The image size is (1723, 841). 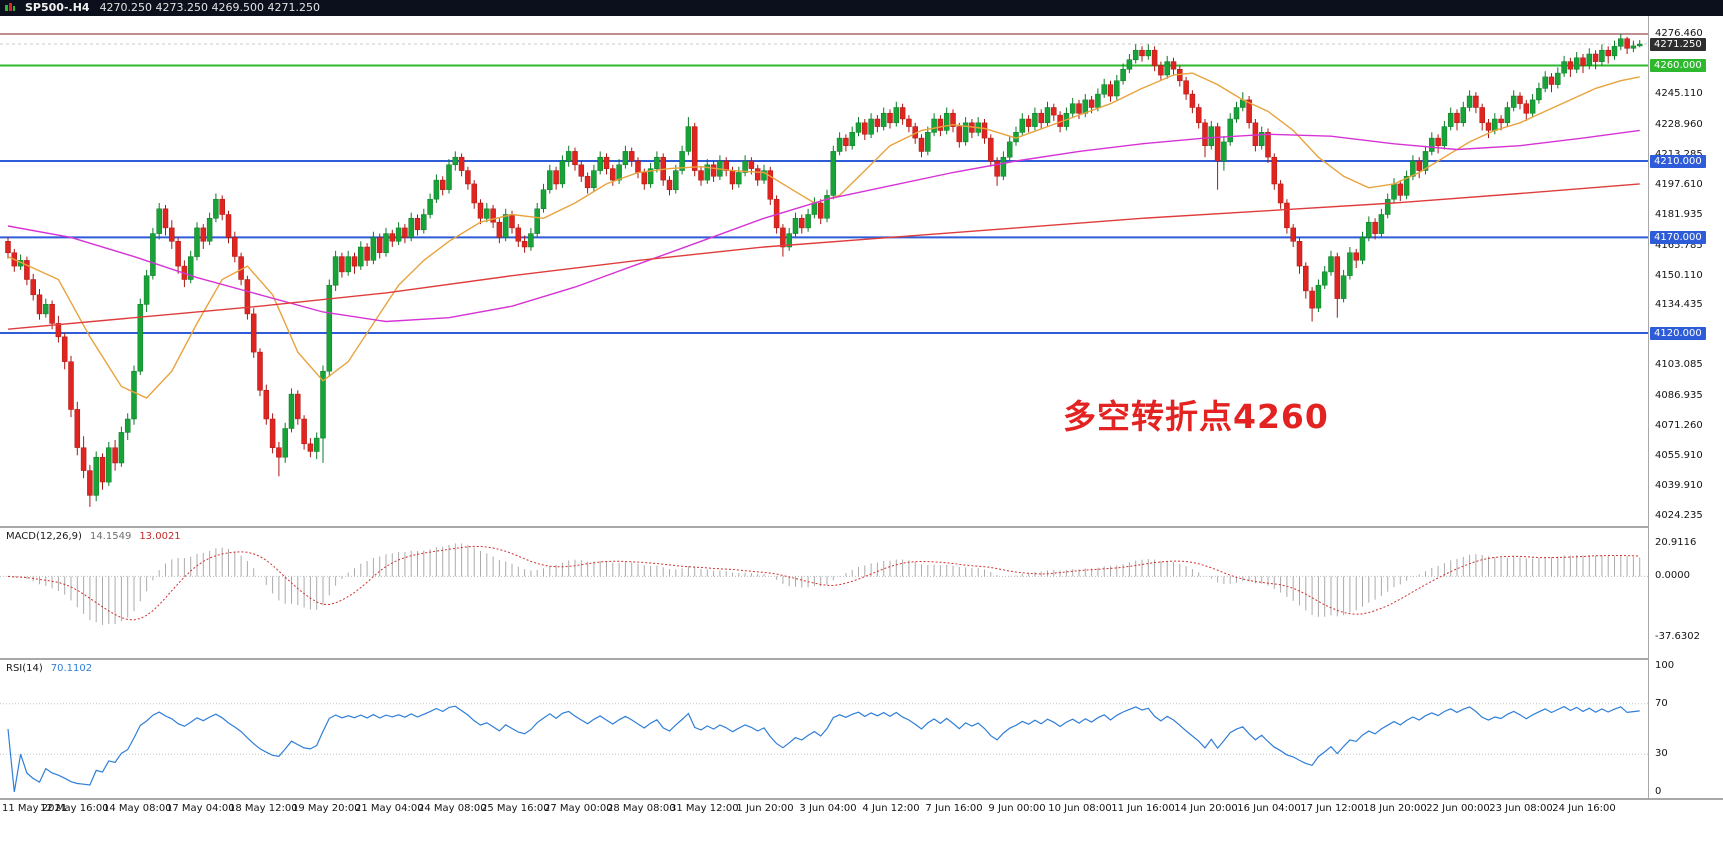 What do you see at coordinates (765, 808) in the screenshot?
I see `time-axis-label: 1 Jun 20:00` at bounding box center [765, 808].